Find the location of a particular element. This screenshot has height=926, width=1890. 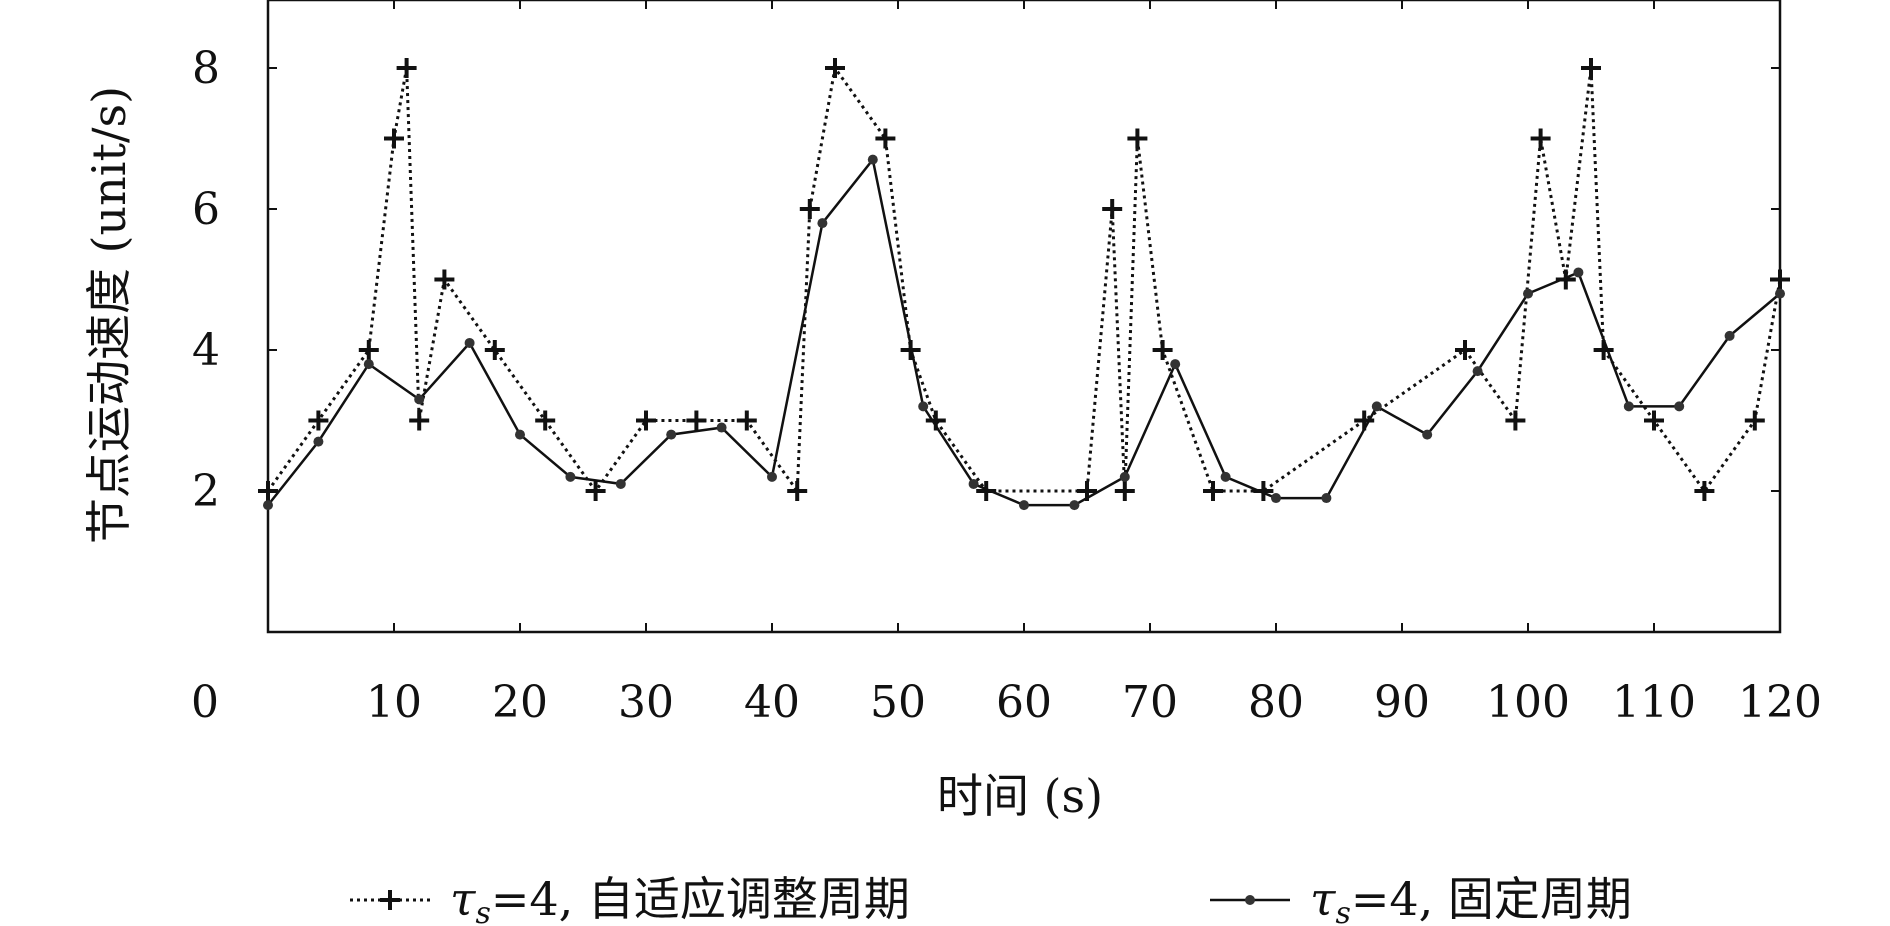

legend-item: τs=4, 固定周期 is located at coordinates (1421, 899).